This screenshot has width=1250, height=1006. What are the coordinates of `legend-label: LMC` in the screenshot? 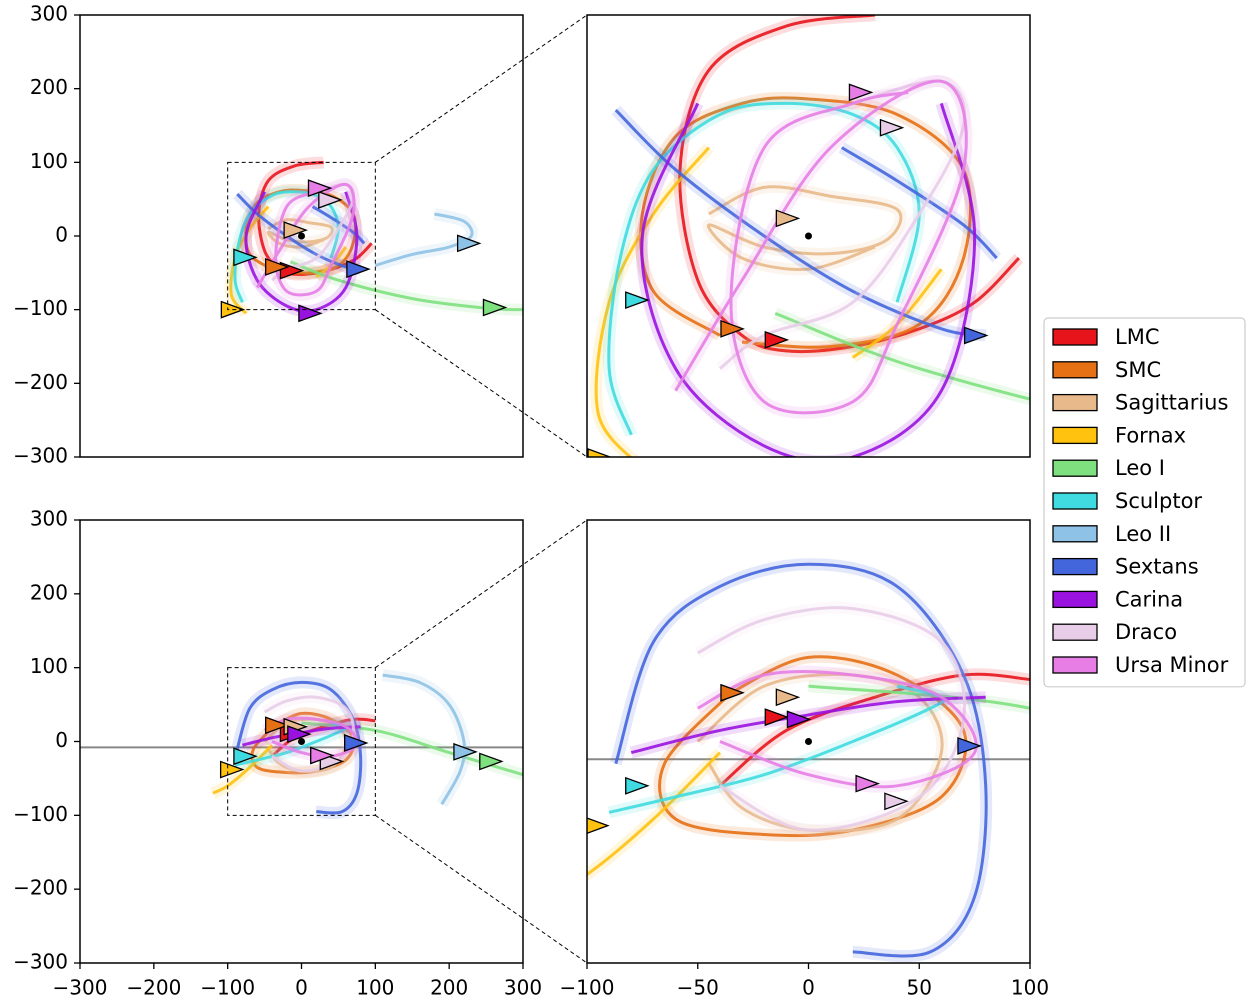 It's located at (1137, 337).